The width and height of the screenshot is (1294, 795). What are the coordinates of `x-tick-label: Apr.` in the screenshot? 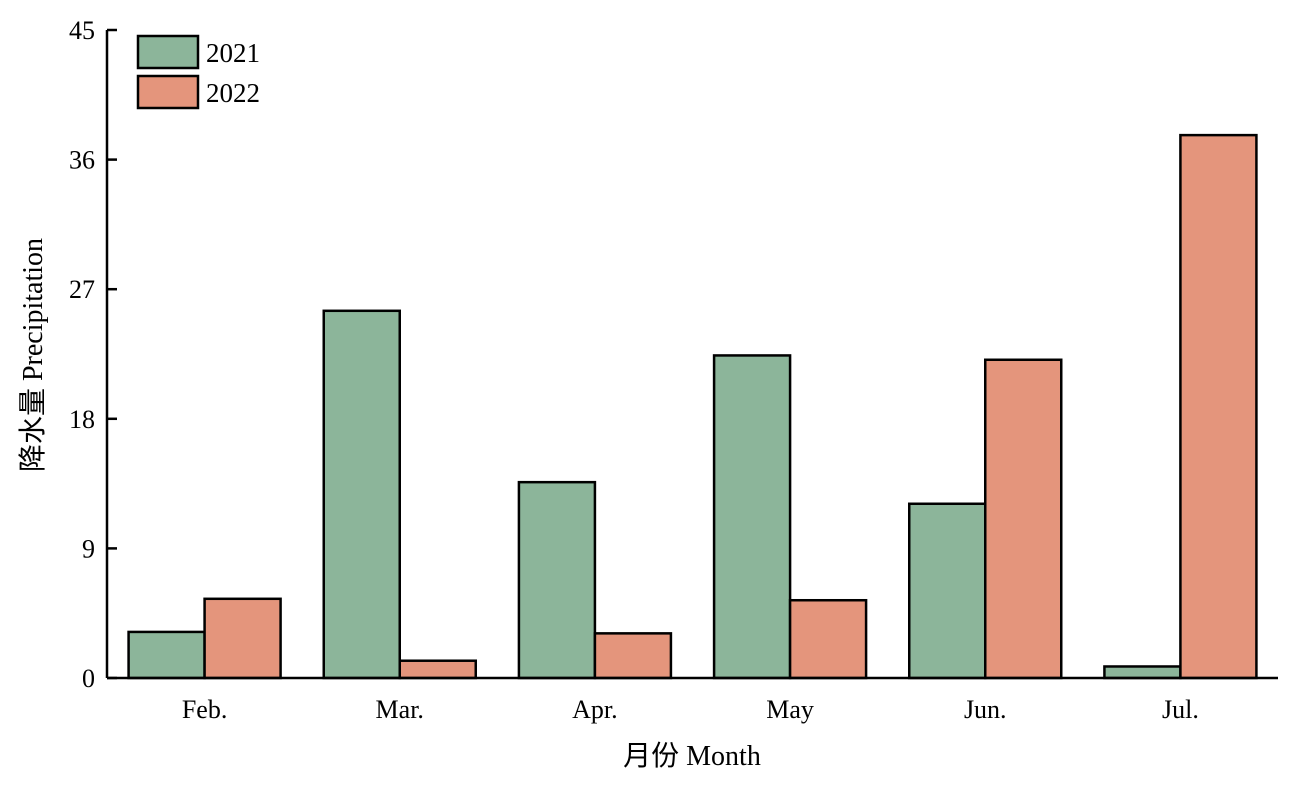 It's located at (595, 709).